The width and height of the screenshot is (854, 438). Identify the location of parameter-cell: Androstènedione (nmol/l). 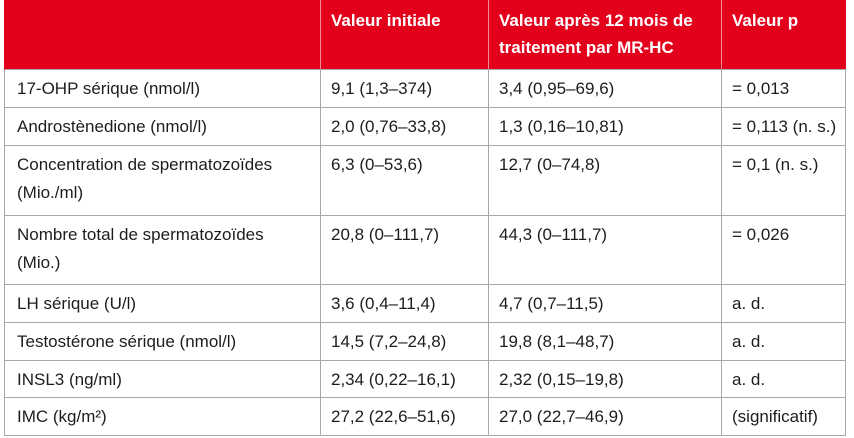
(162, 127).